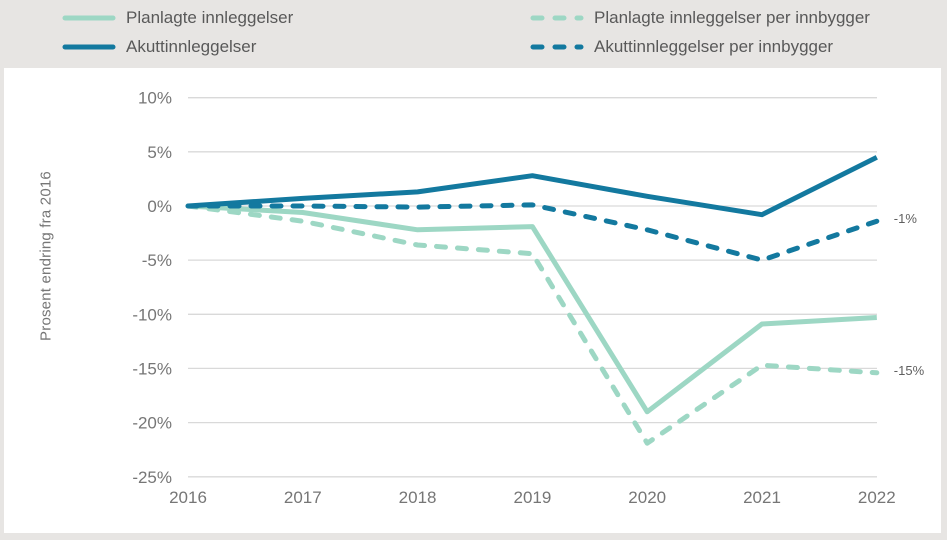 This screenshot has height=540, width=947. What do you see at coordinates (647, 497) in the screenshot?
I see `x-tick-label: 2020` at bounding box center [647, 497].